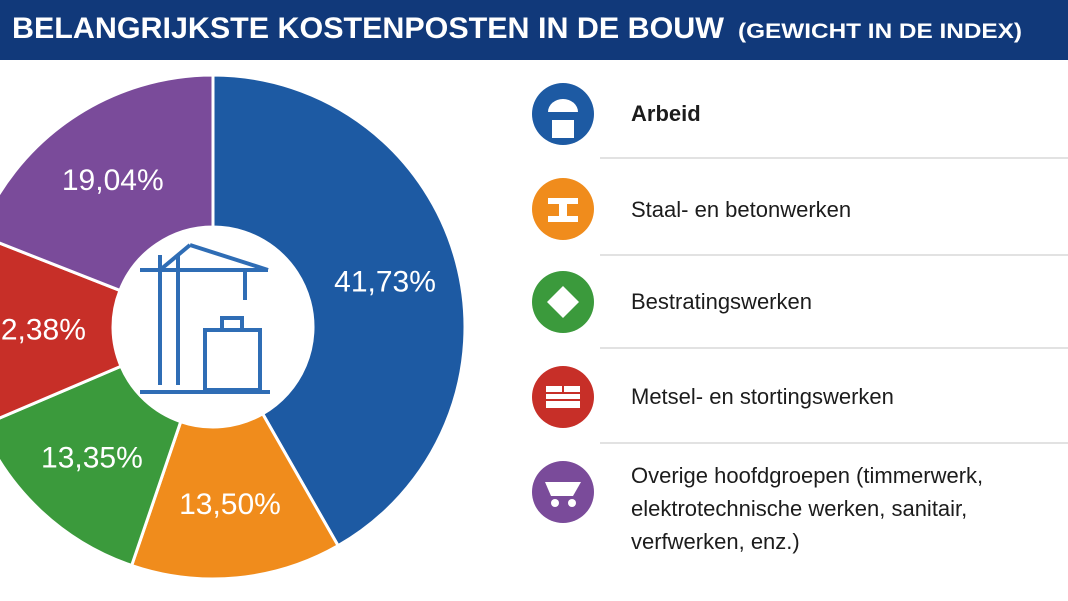  What do you see at coordinates (43, 330) in the screenshot?
I see `value-label: 12,38%` at bounding box center [43, 330].